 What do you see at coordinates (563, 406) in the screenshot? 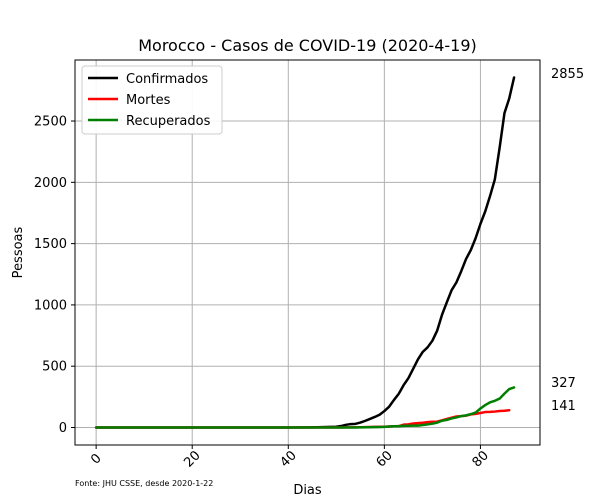
I see `end-label-mortes: 141` at bounding box center [563, 406].